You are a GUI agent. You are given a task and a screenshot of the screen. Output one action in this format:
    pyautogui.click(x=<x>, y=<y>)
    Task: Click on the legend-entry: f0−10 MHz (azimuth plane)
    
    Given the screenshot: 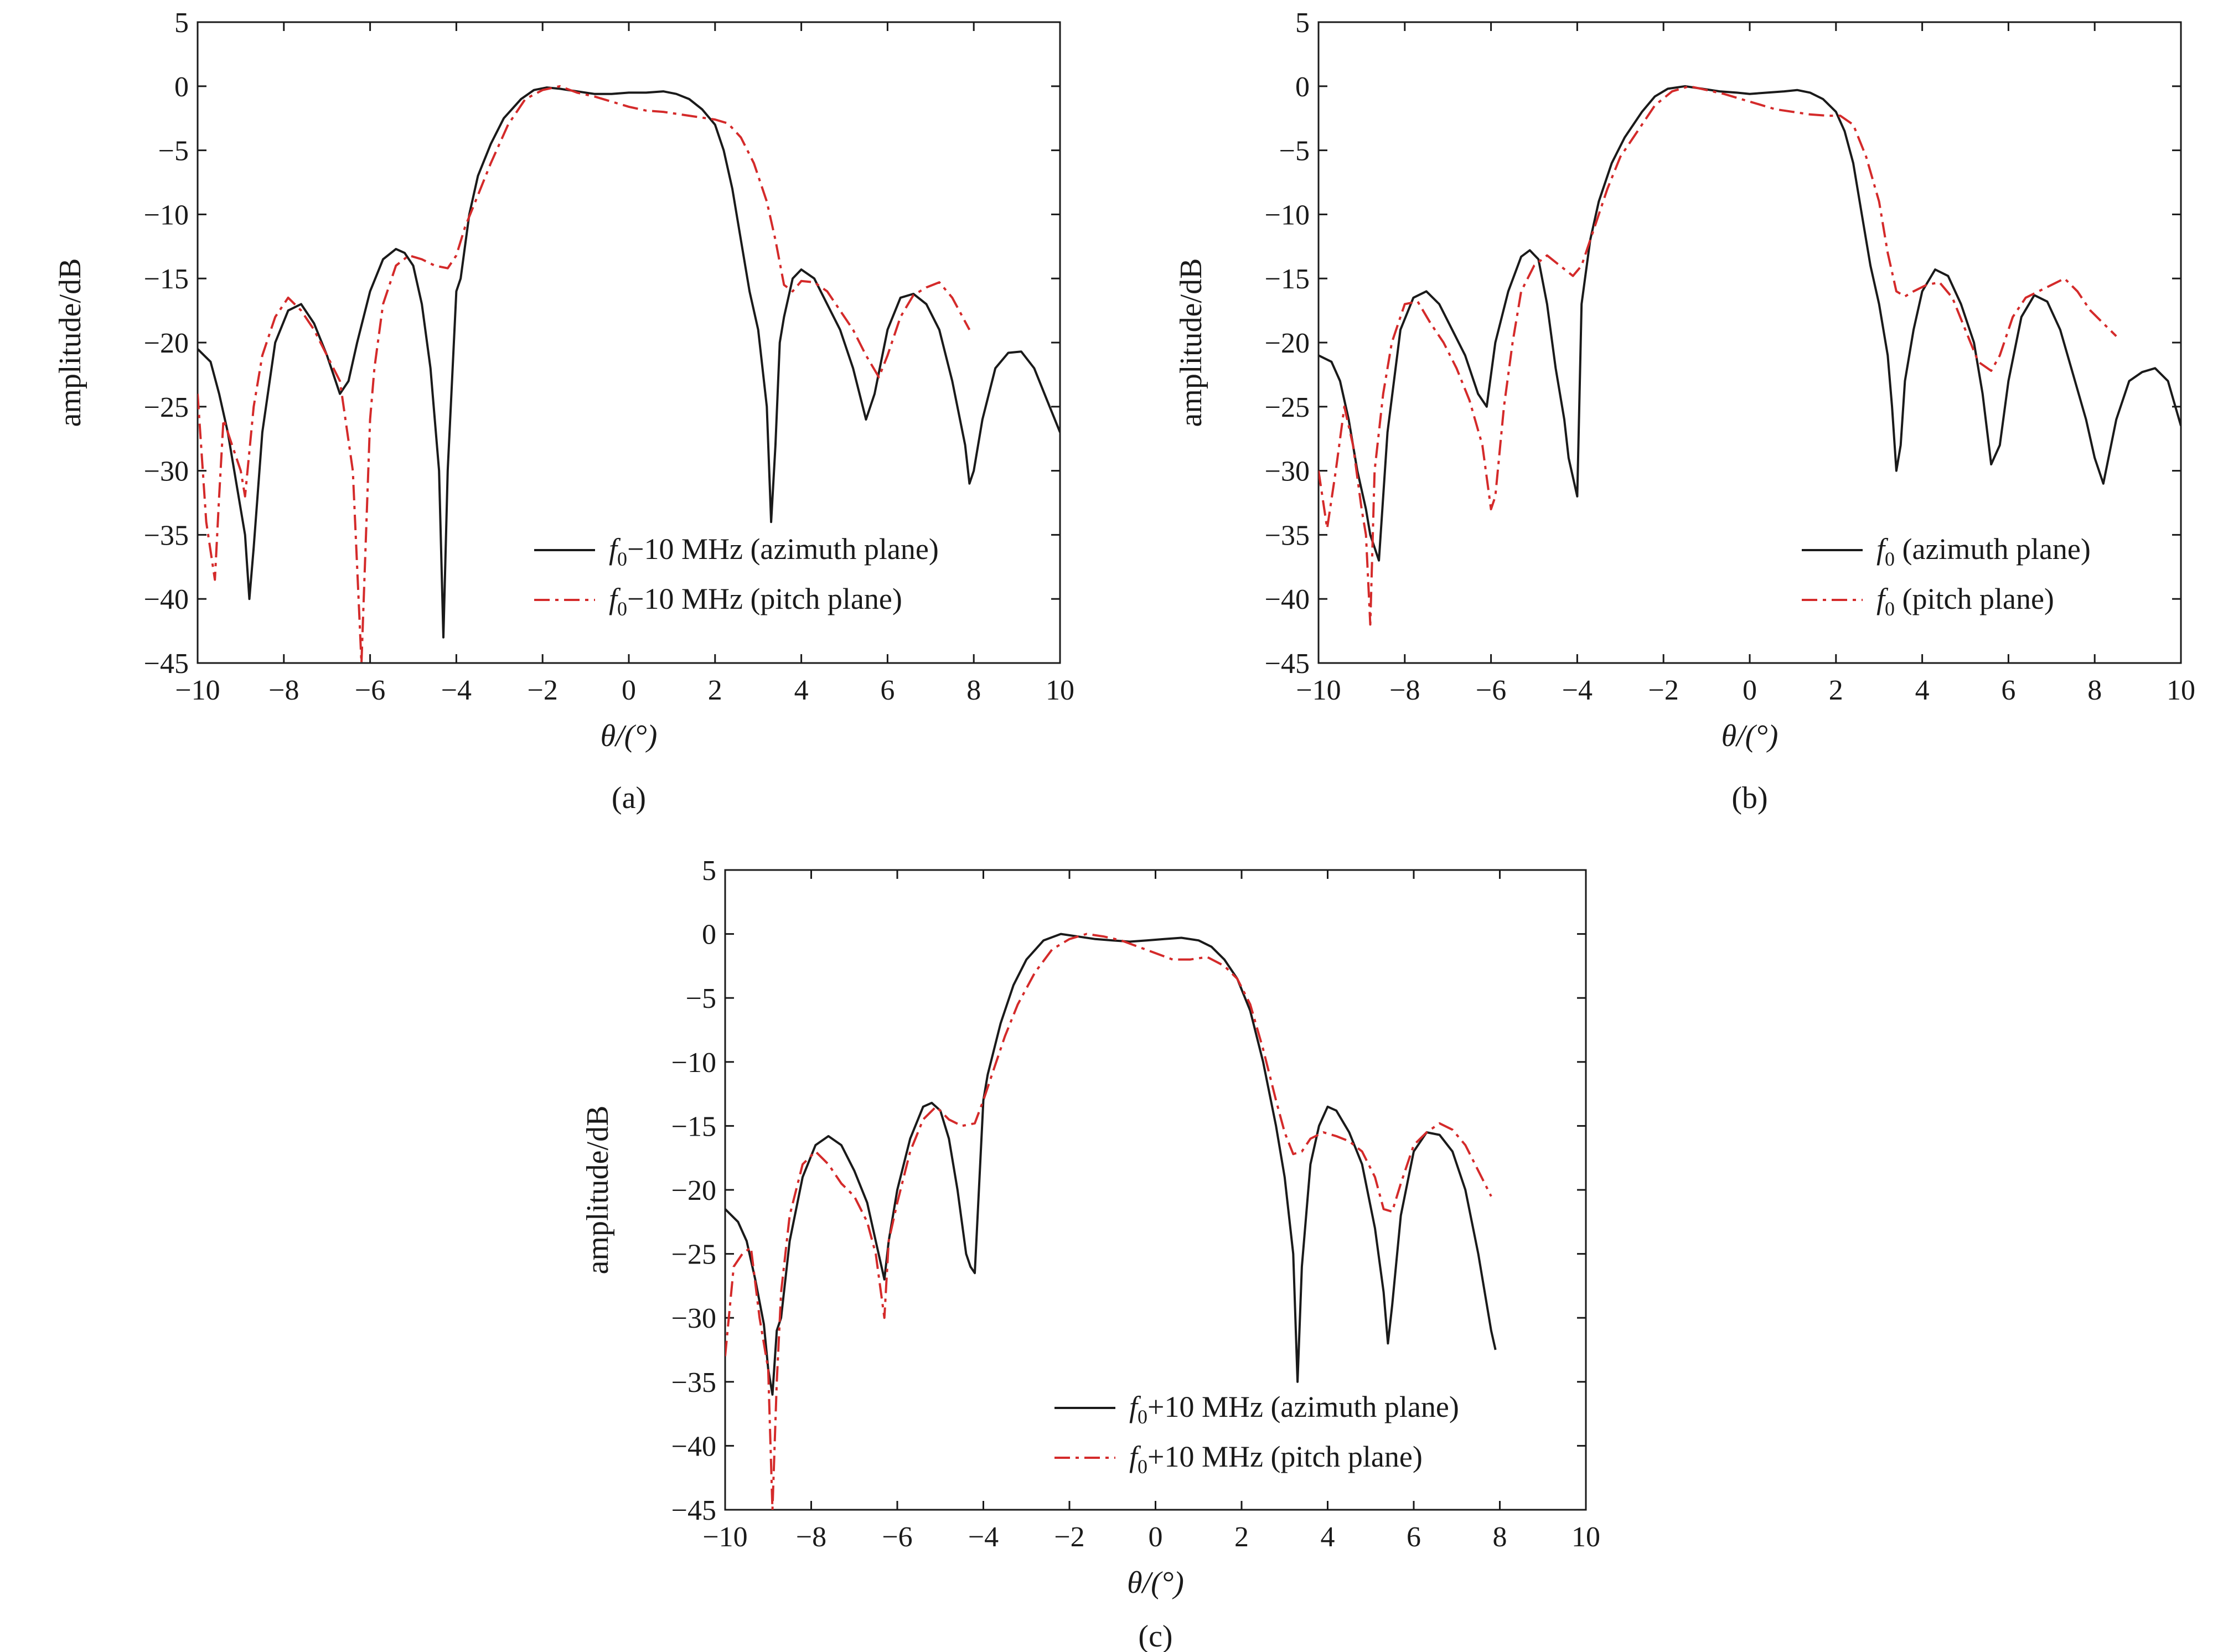 What is the action you would take?
    pyautogui.click(x=774, y=551)
    